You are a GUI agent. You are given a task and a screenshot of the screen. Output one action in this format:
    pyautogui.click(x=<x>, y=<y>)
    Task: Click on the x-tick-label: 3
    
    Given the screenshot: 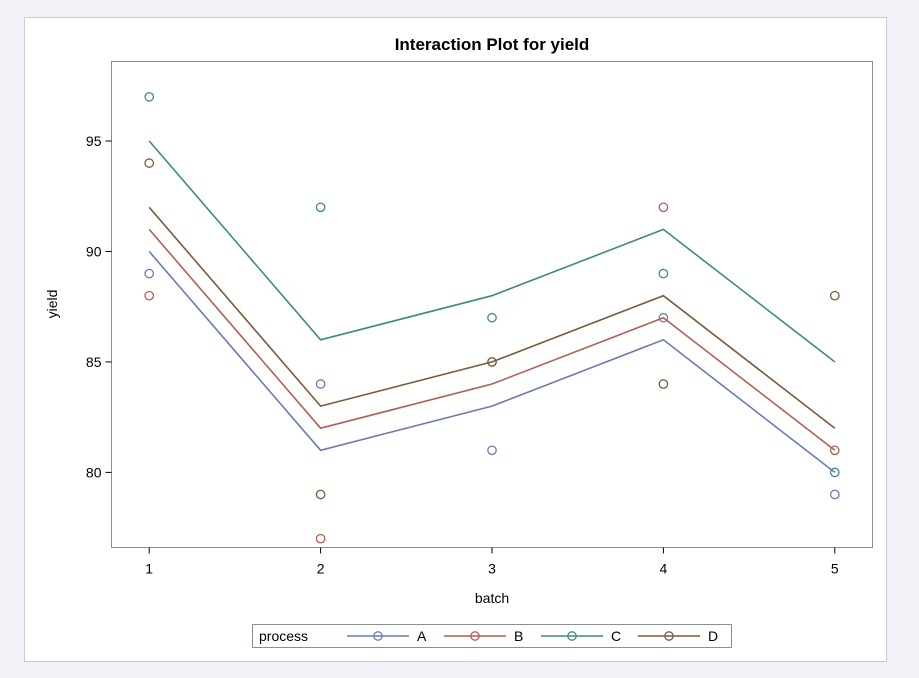 What is the action you would take?
    pyautogui.click(x=492, y=569)
    